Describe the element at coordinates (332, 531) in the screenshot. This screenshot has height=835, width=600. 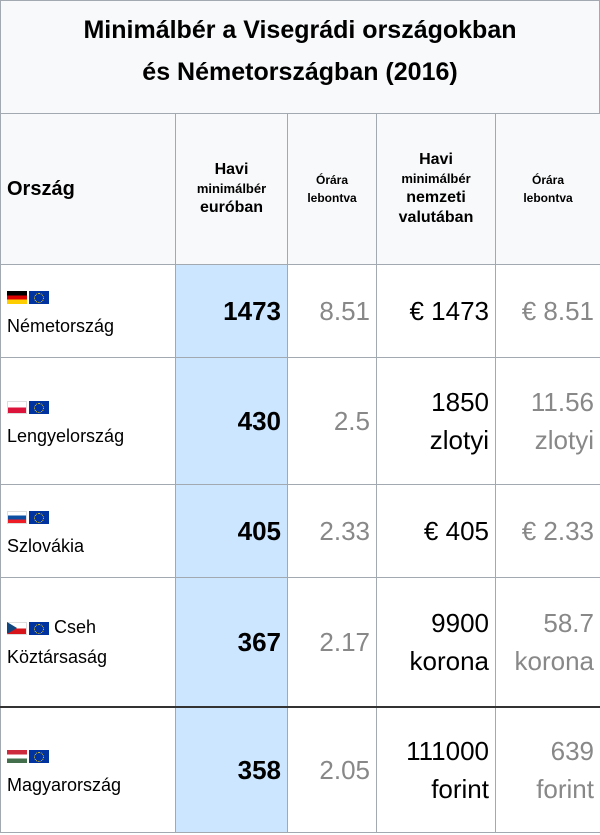
I see `hourly-eur-cell: 2.33` at that location.